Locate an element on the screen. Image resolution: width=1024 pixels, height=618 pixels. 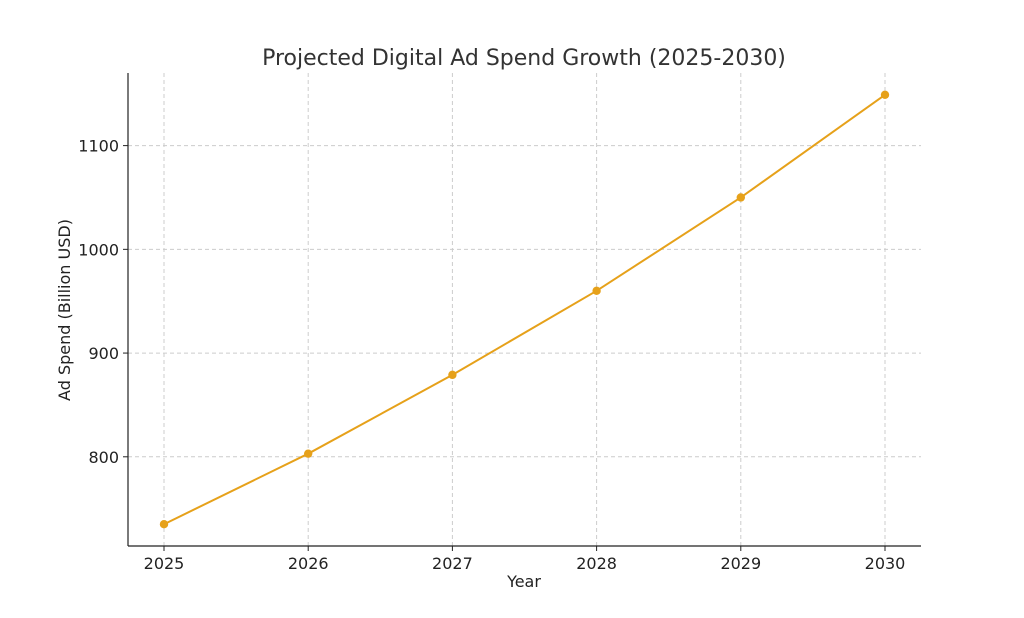
y-tick-label: 900 is located at coordinates (103, 353).